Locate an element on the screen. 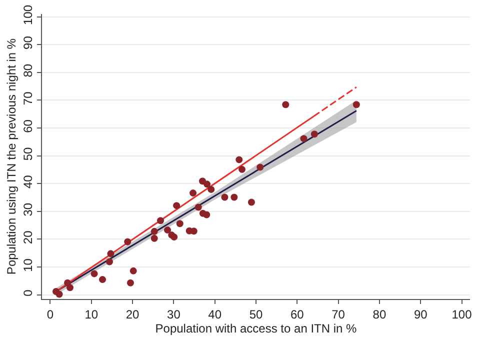 This screenshot has height=337, width=482. y-tick-label: 30 is located at coordinates (28, 209).